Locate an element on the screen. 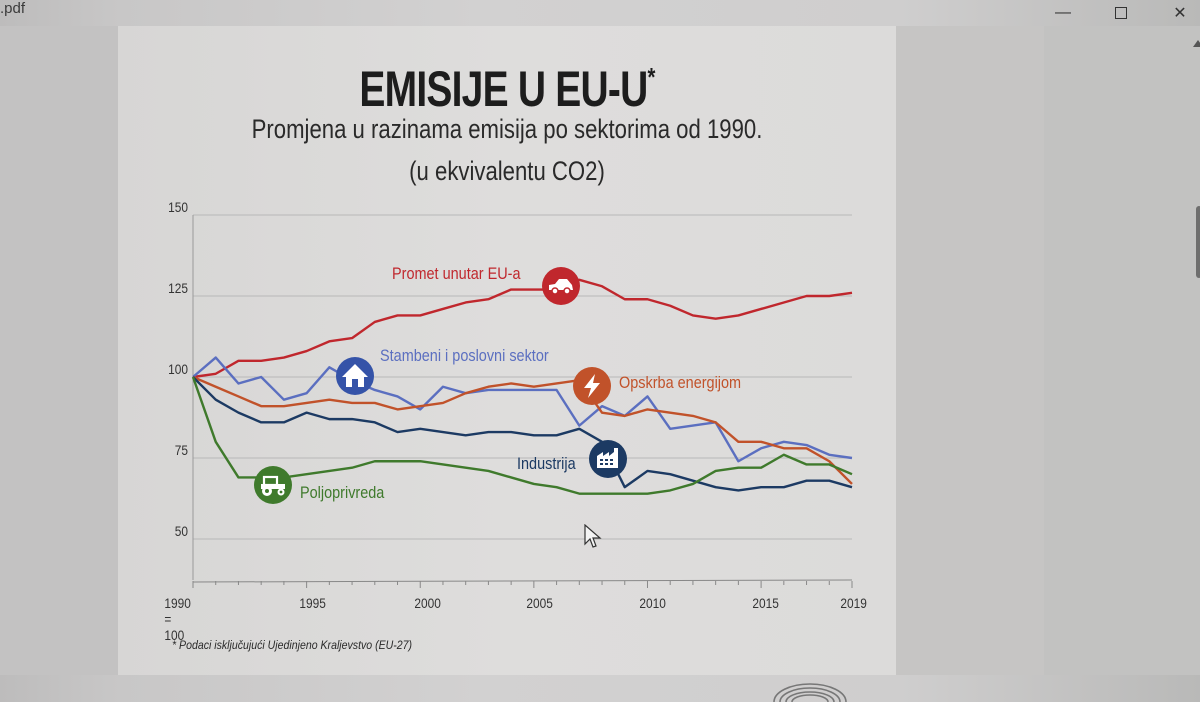 This screenshot has height=702, width=1200. close-icon: ✕ is located at coordinates (1180, 13).